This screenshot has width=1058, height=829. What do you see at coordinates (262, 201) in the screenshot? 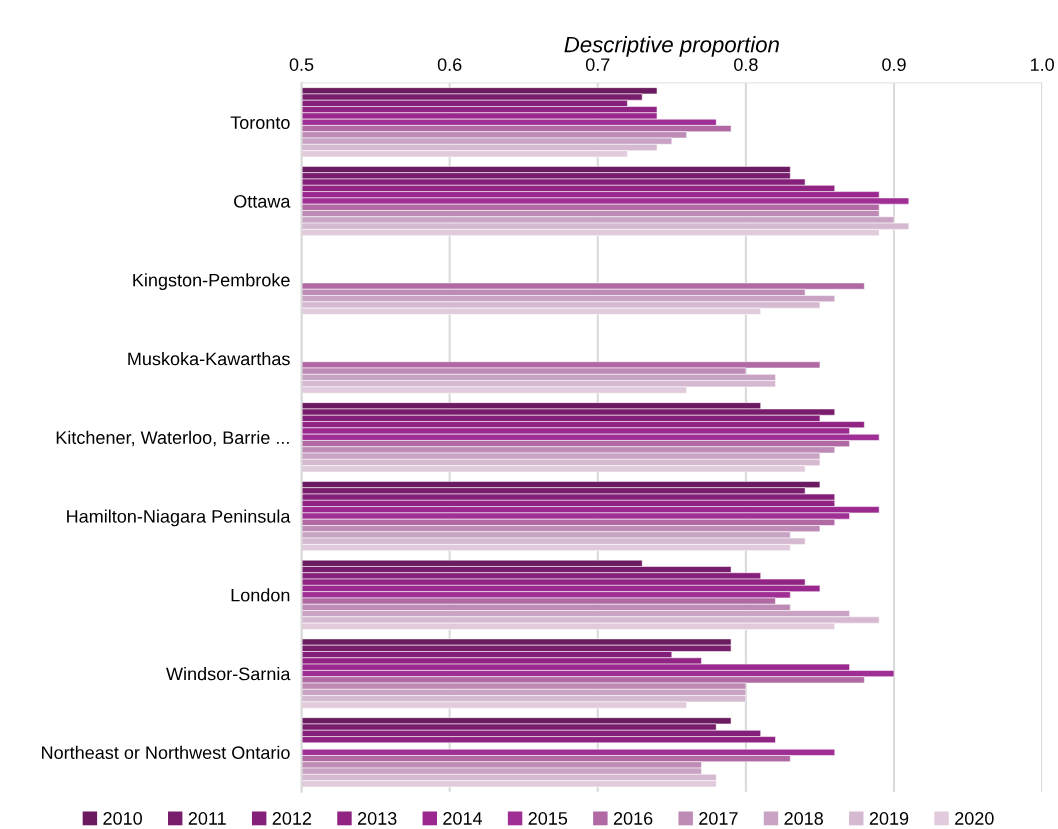
I see `y-tick-label: Ottawa` at bounding box center [262, 201].